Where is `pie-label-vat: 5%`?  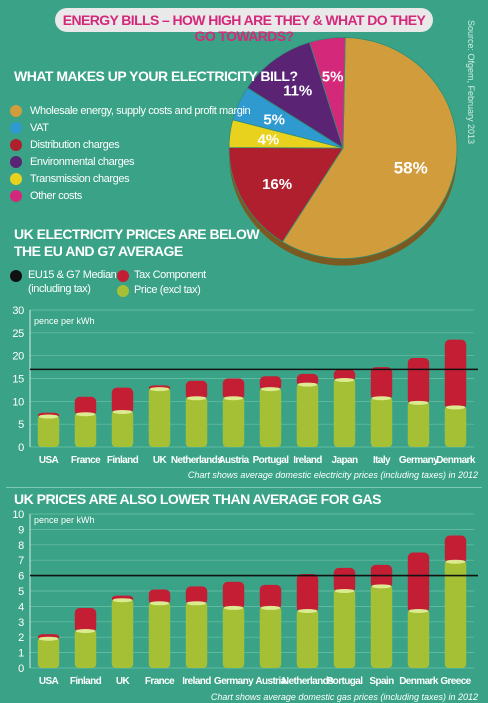 pie-label-vat: 5% is located at coordinates (274, 119).